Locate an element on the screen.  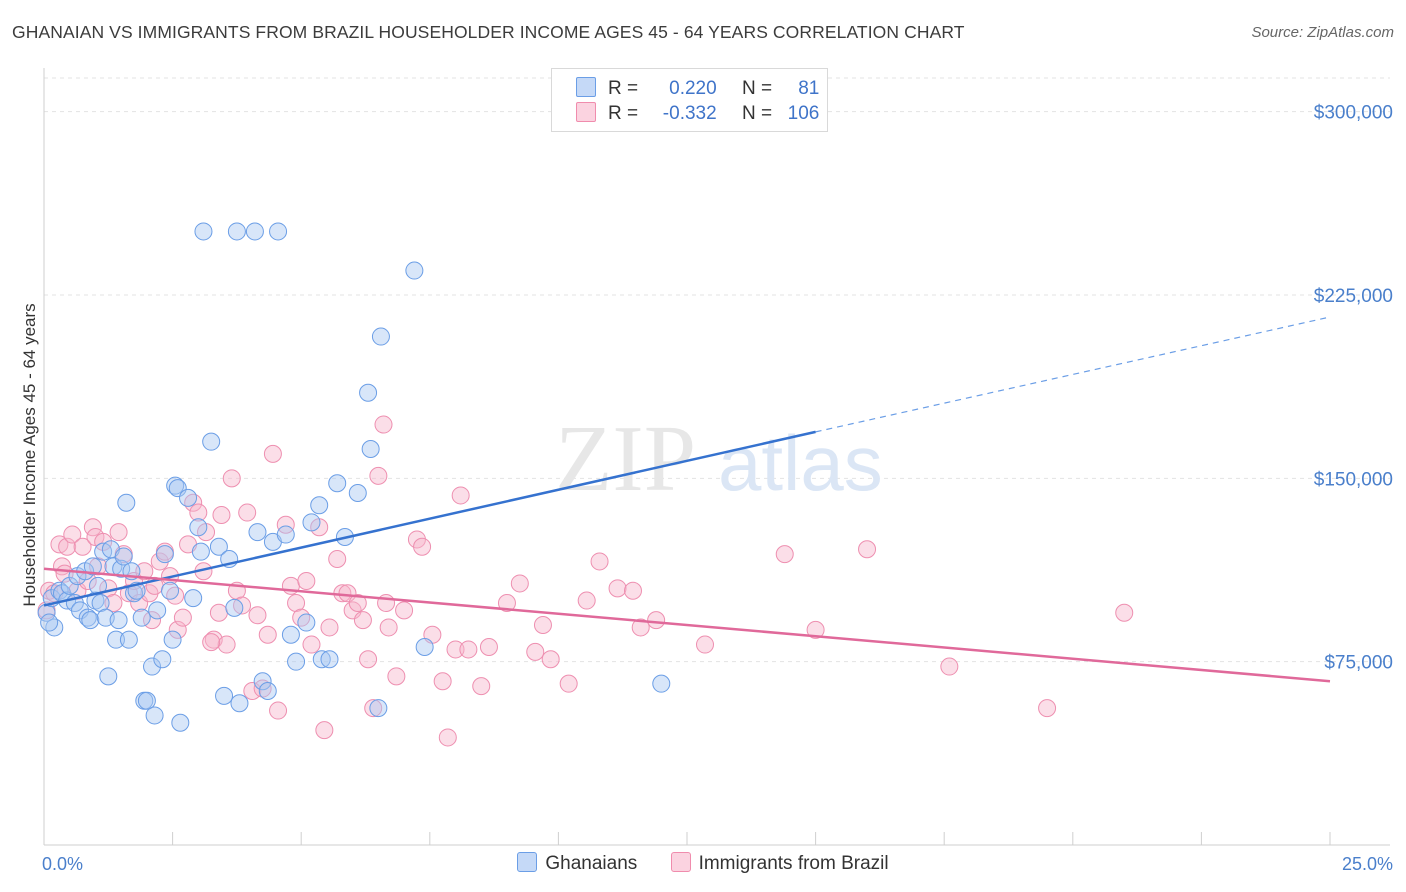
y-tick-labels: $75,000 $150,000 $225,000 $300,000 is located at coordinates (1353, 388).